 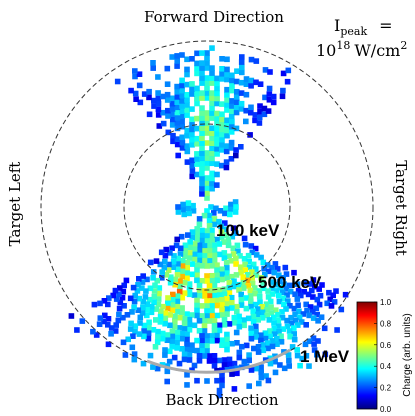 What do you see at coordinates (403, 45) in the screenshot?
I see `annotation-unit-exp: 2` at bounding box center [403, 45].